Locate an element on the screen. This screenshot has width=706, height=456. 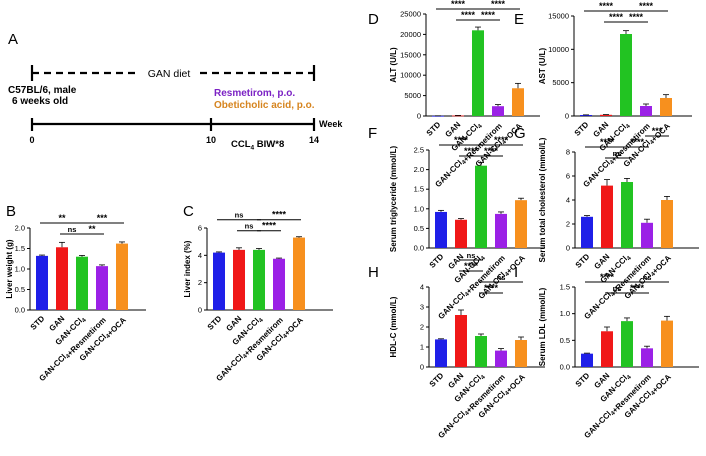
panel-g-y-axis-label: Serum total cholesterol (mmol/L) is located at coordinates (542, 199).